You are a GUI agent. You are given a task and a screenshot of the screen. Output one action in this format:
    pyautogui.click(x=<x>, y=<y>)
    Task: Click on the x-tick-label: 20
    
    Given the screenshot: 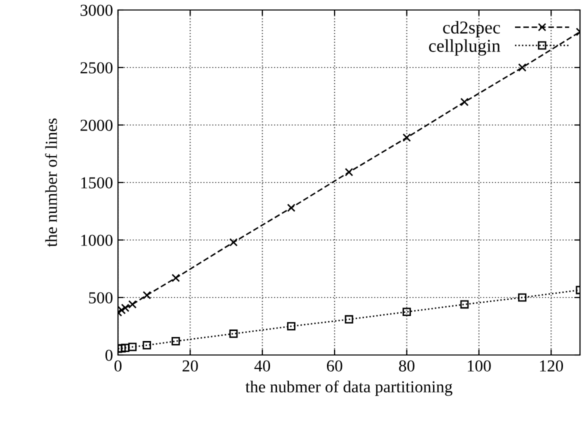 What is the action you would take?
    pyautogui.click(x=190, y=366)
    